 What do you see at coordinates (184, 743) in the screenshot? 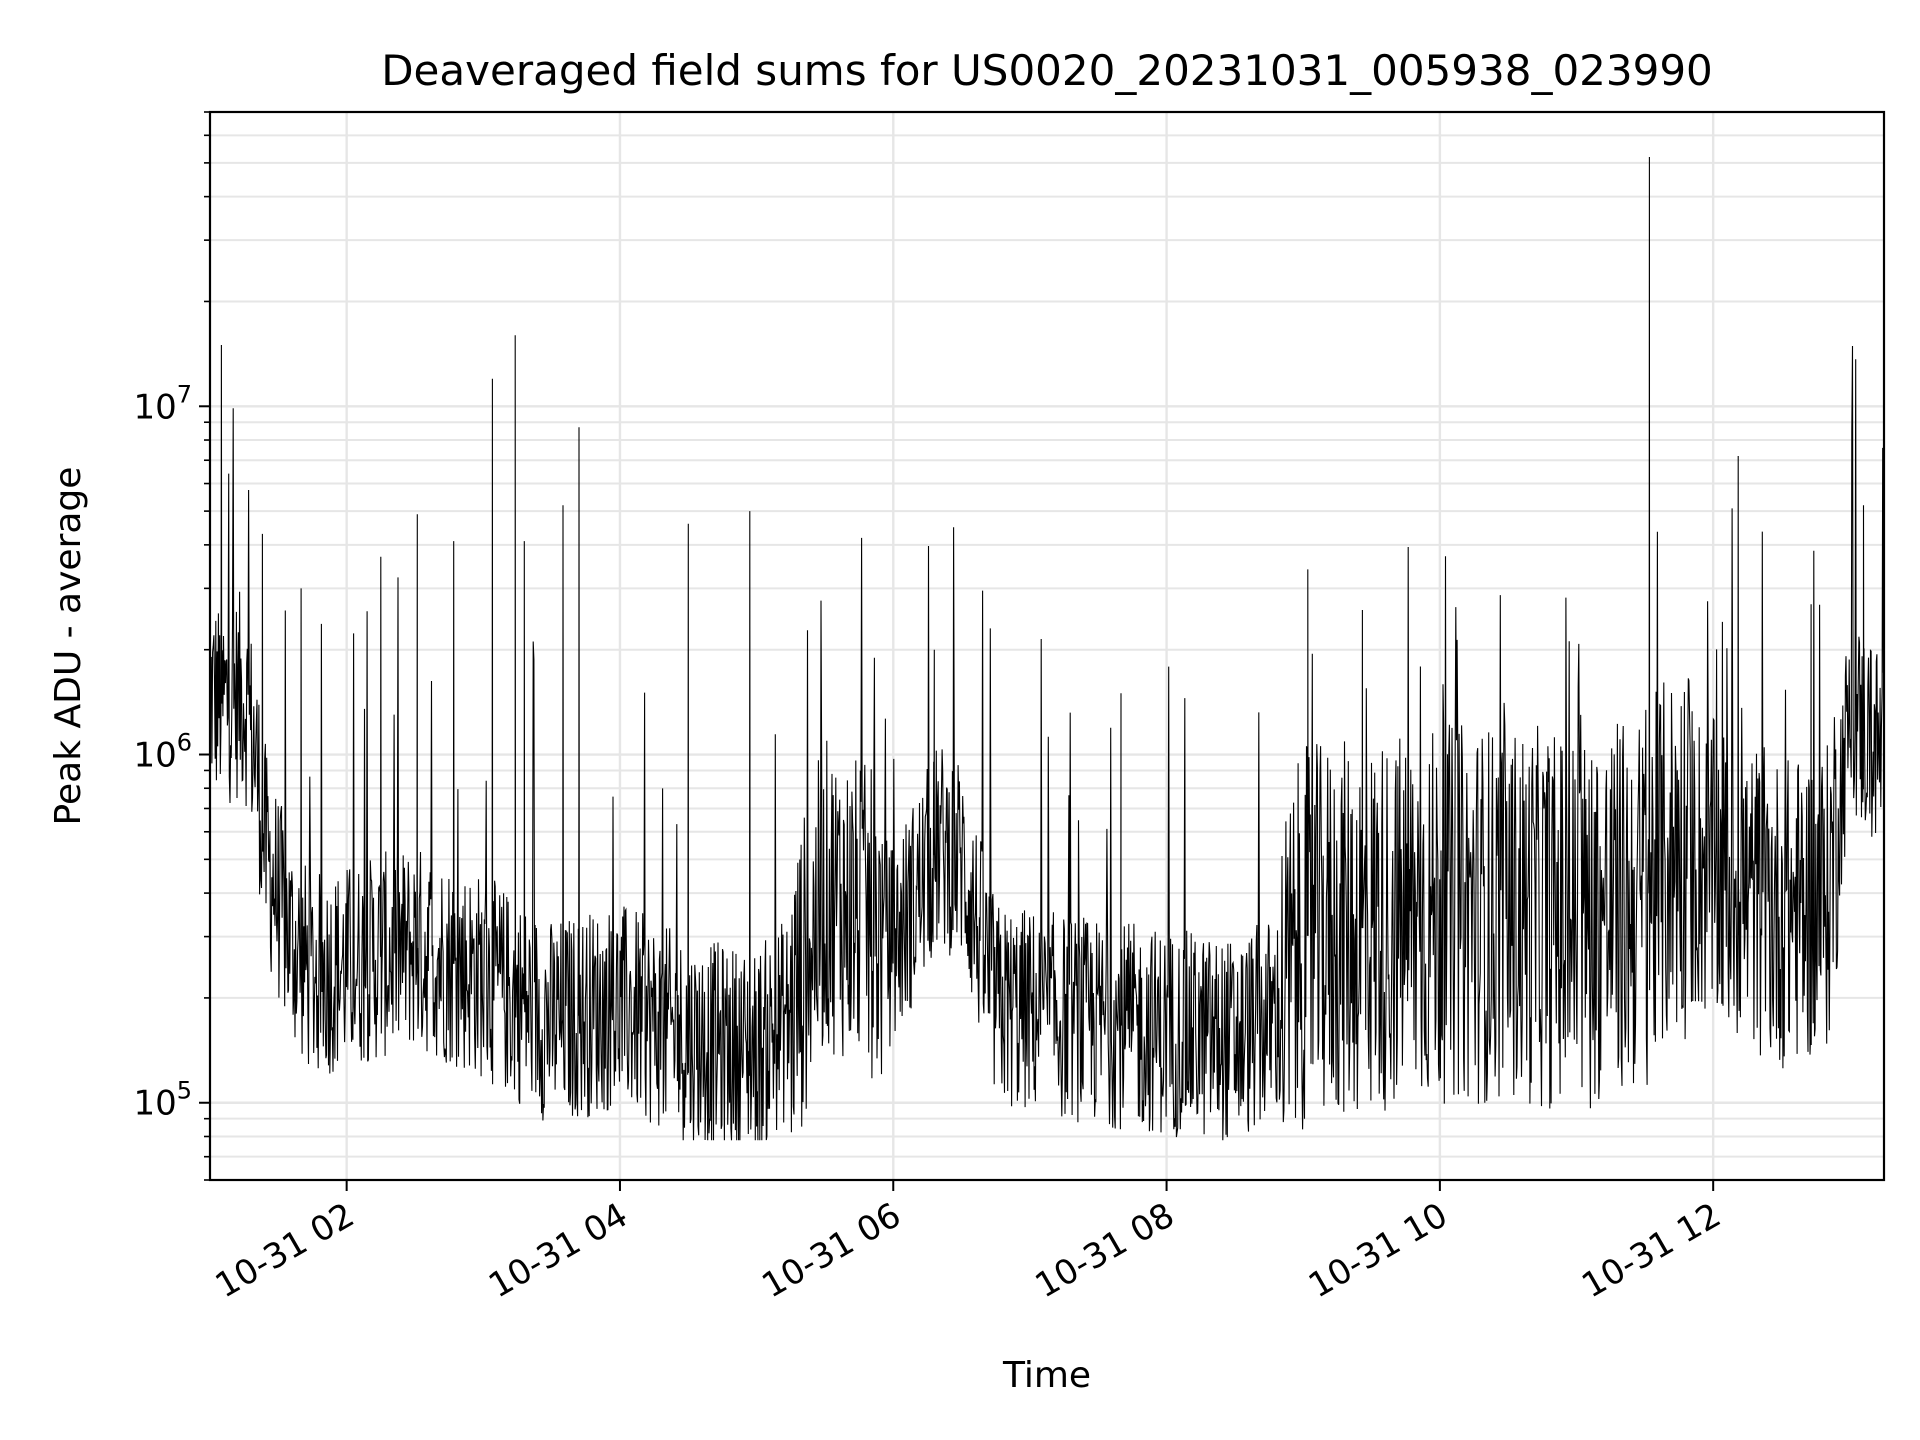
I see `y-tick-exponent: 6` at bounding box center [184, 743].